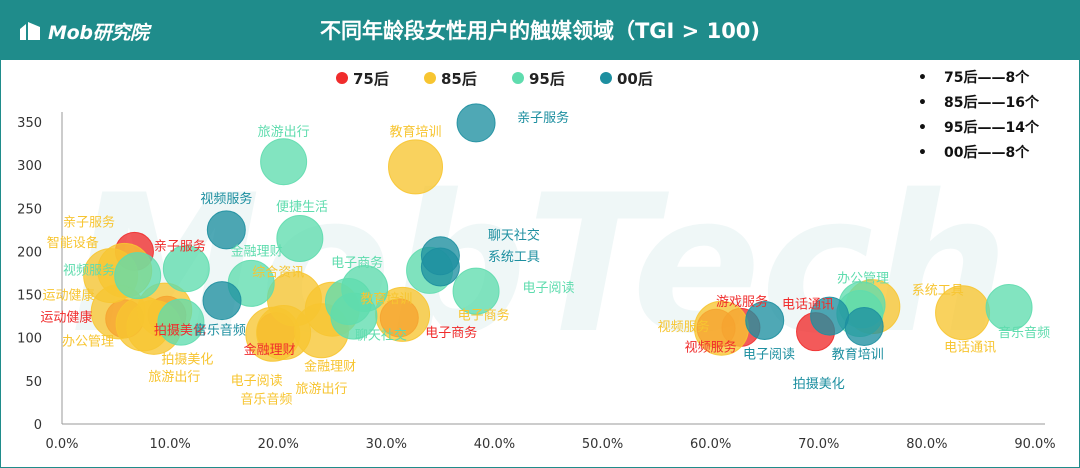  What do you see at coordinates (818, 444) in the screenshot?
I see `x-tick-label: 70.0%` at bounding box center [818, 444].